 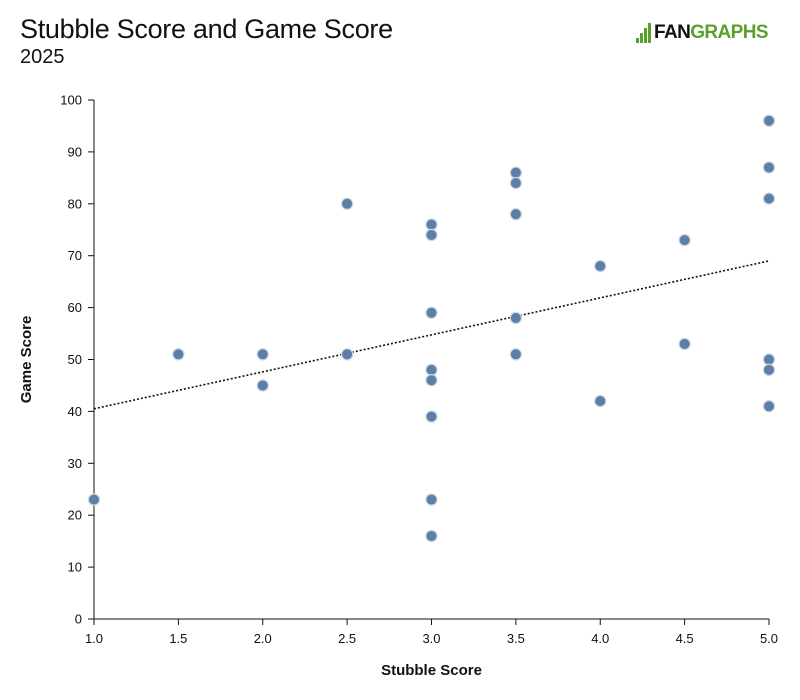 What do you see at coordinates (75, 463) in the screenshot?
I see `y-tick-label: 30` at bounding box center [75, 463].